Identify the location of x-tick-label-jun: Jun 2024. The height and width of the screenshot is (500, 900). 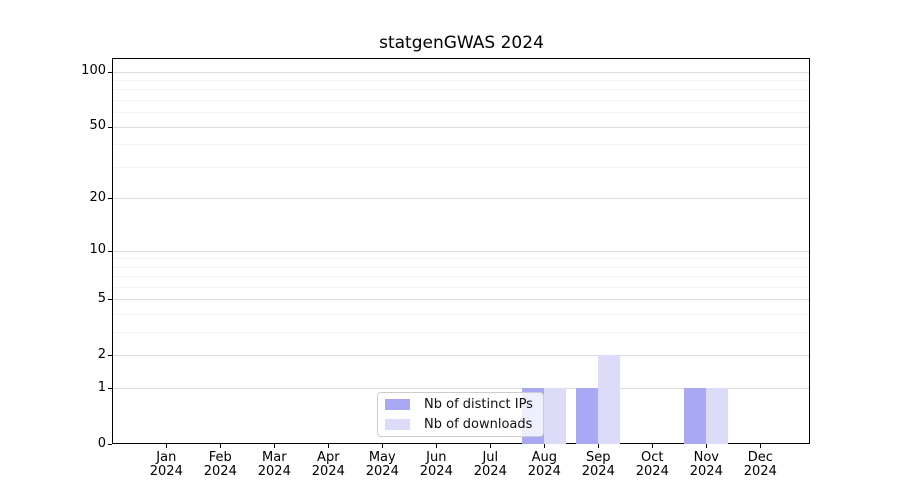
(436, 465).